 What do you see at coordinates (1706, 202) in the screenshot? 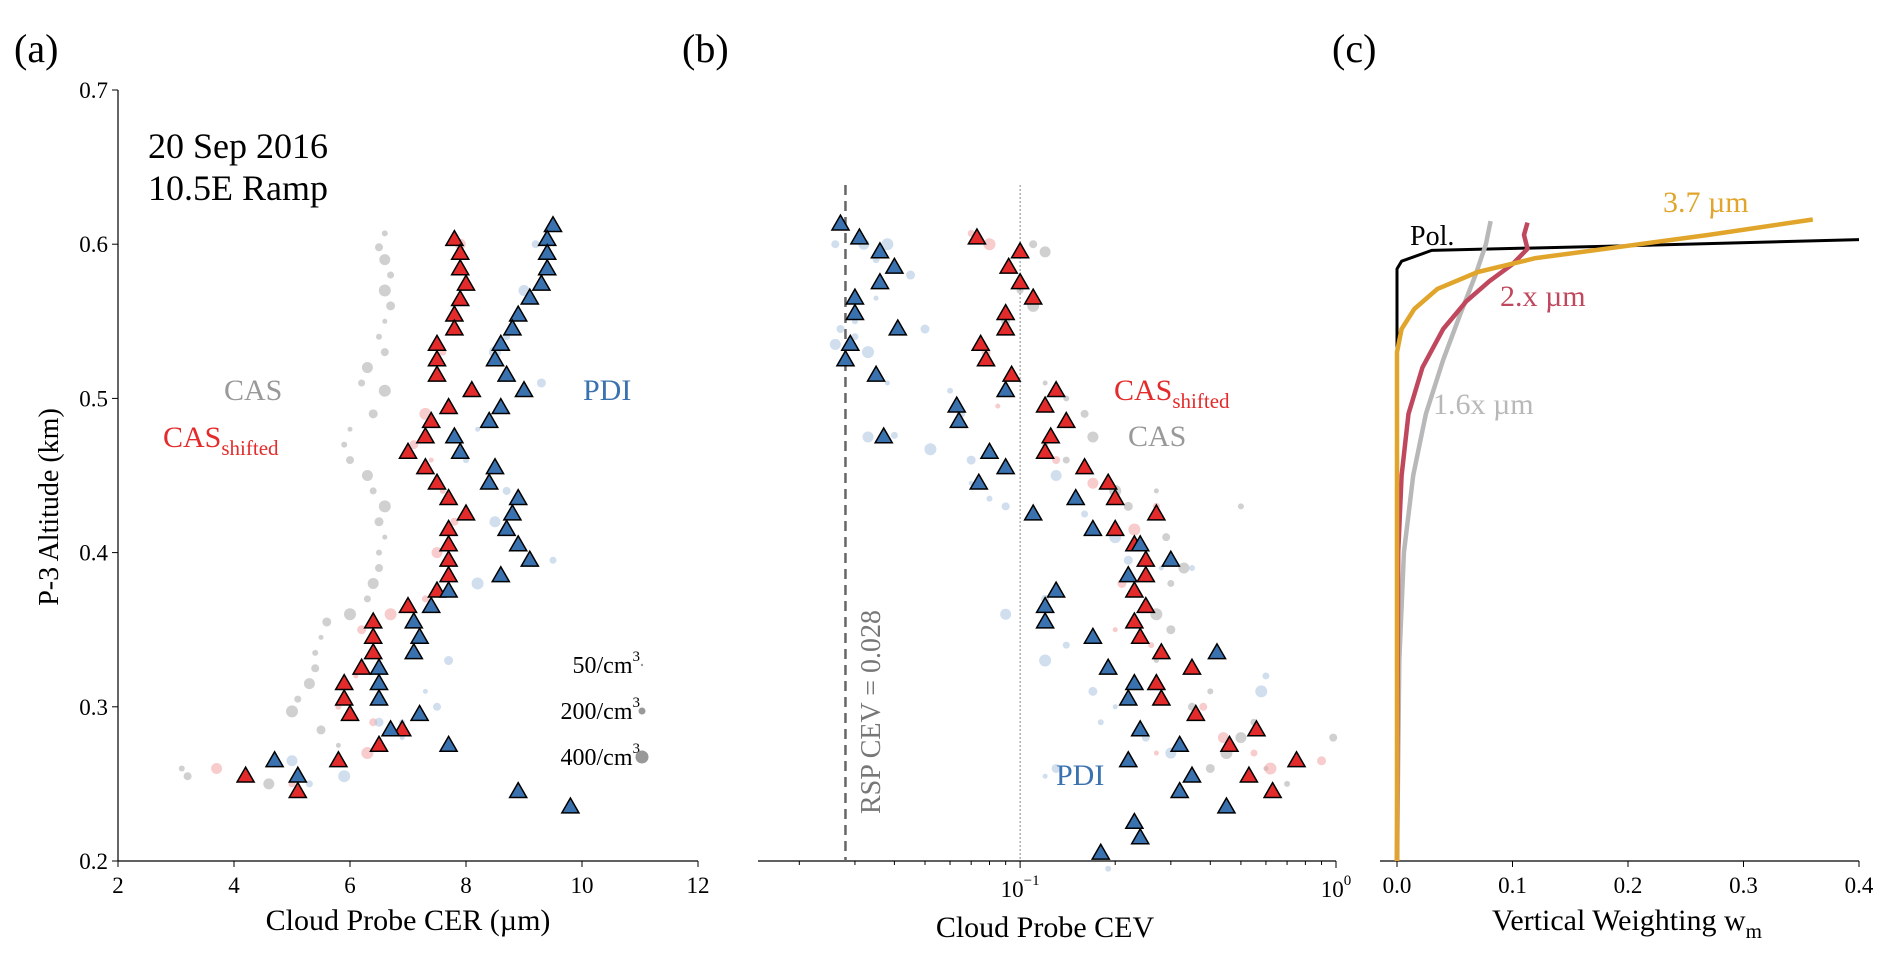
I see `label-3.7um: 3.7 µm` at bounding box center [1706, 202].